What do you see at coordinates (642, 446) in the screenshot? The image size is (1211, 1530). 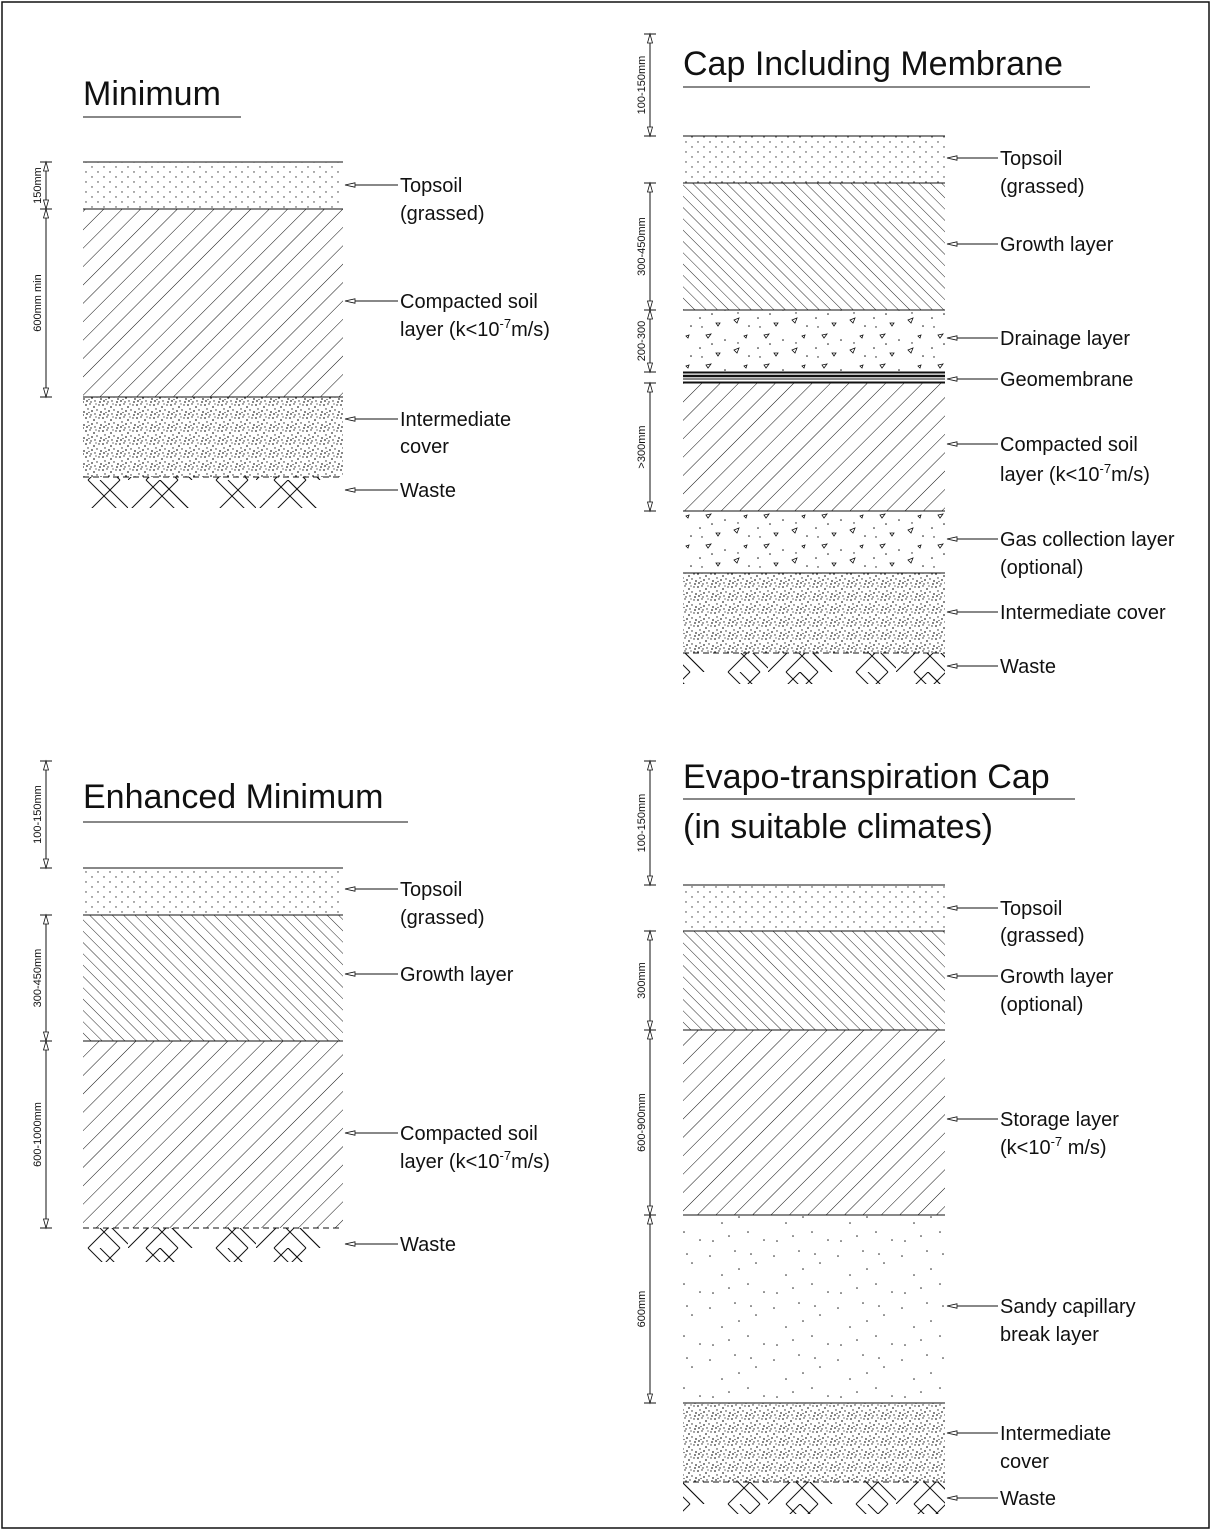 I see `dimension-label: >300mm` at bounding box center [642, 446].